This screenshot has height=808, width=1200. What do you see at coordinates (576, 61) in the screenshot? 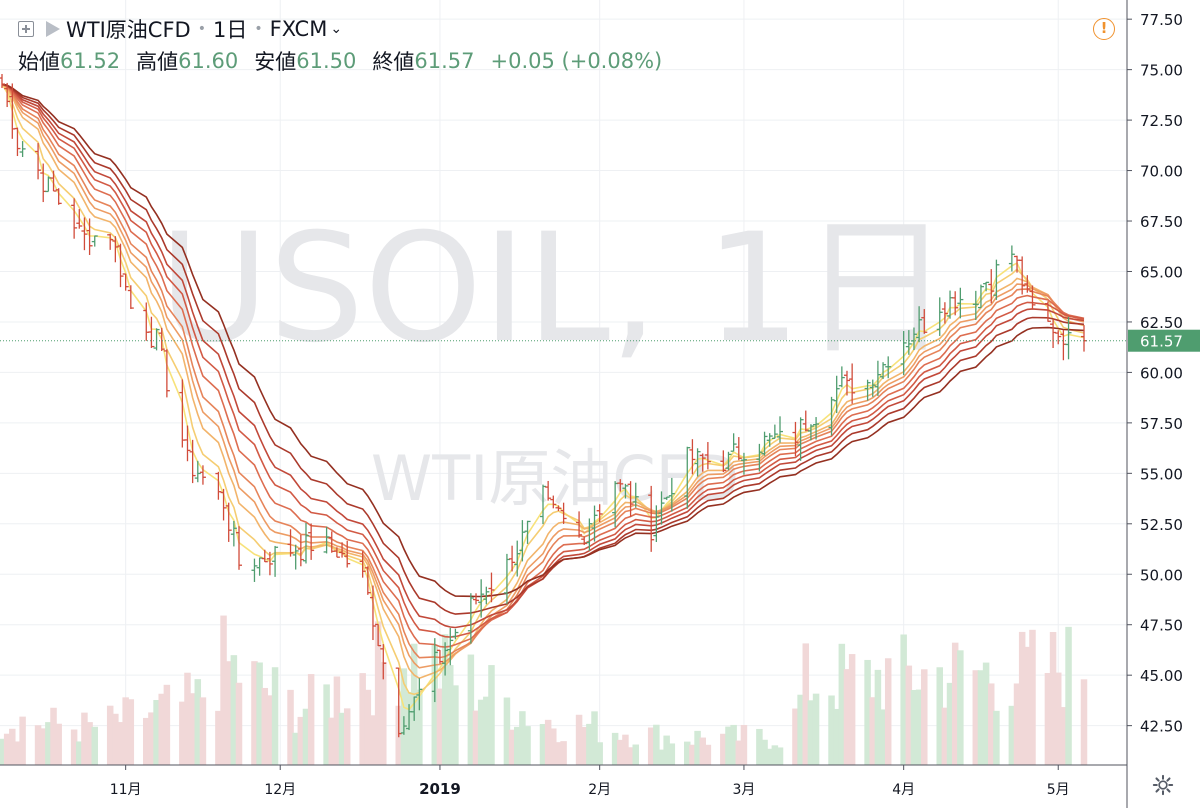
I see `change-value: +0.05 (+0.08%)` at bounding box center [576, 61].